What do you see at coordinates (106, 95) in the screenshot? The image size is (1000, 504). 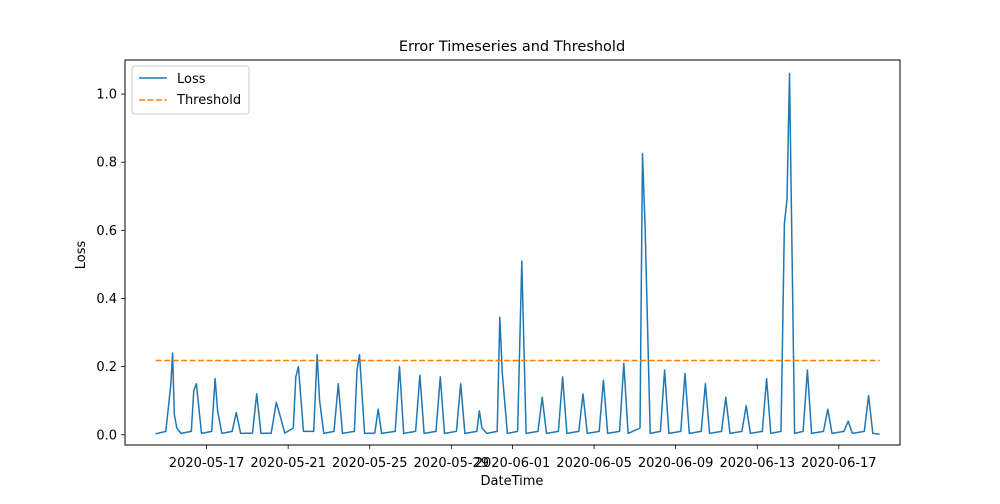 I see `y-tick-label: 1.0` at bounding box center [106, 95].